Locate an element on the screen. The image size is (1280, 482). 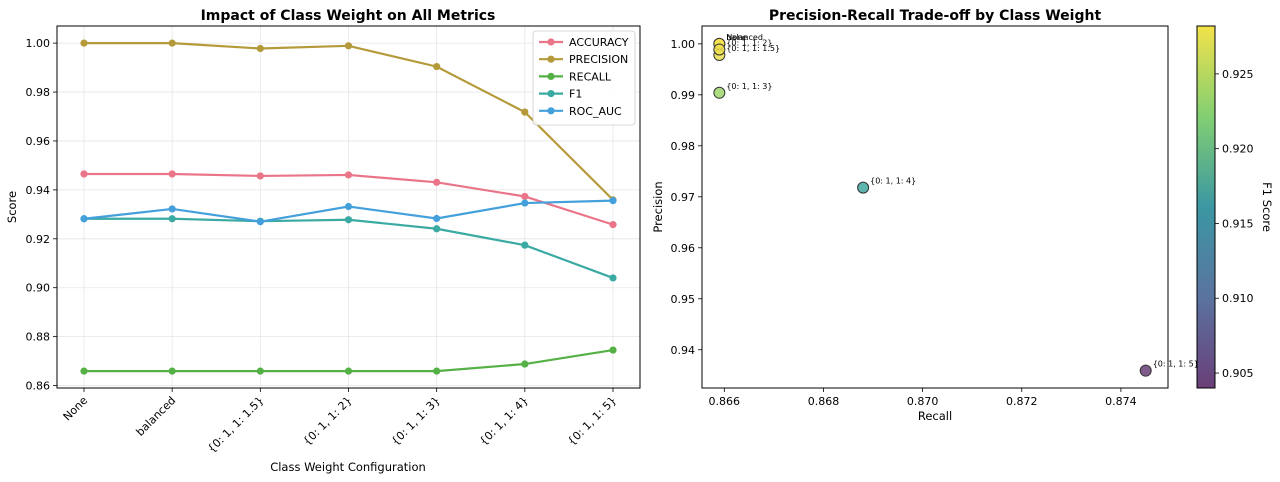
y-tick-label: 0.86 is located at coordinates (38, 386).